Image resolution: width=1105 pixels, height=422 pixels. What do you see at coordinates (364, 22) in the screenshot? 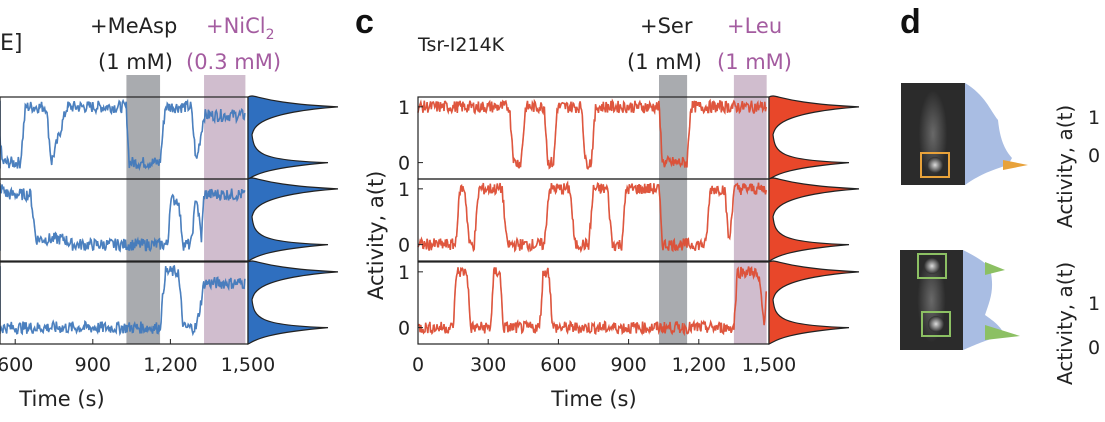
I see `panel-c-letter: c` at bounding box center [364, 22].